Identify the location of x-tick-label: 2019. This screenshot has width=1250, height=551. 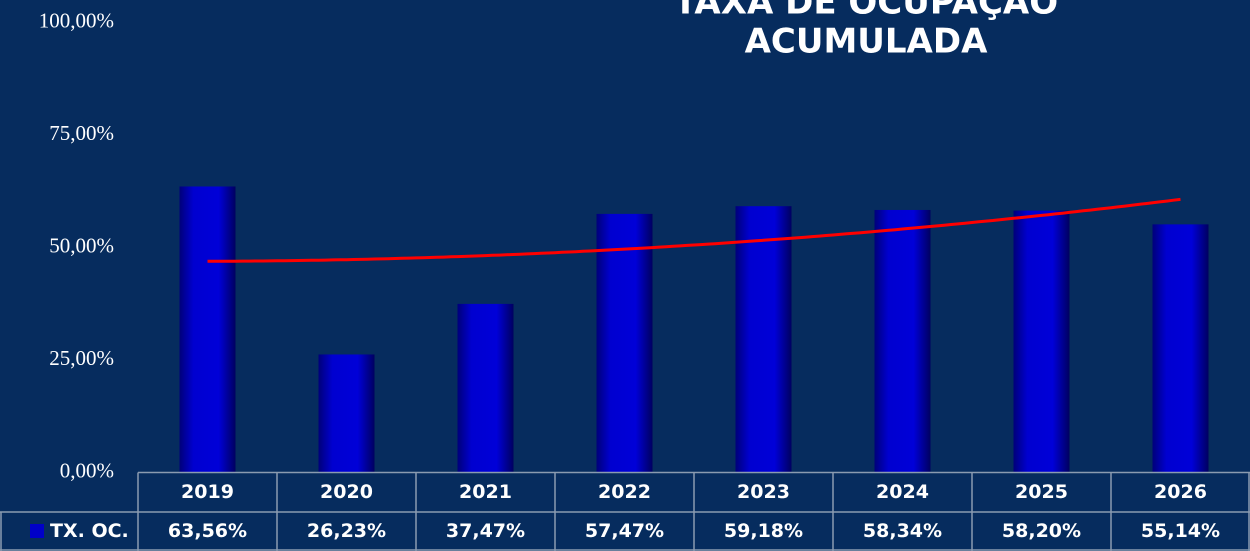
(207, 492).